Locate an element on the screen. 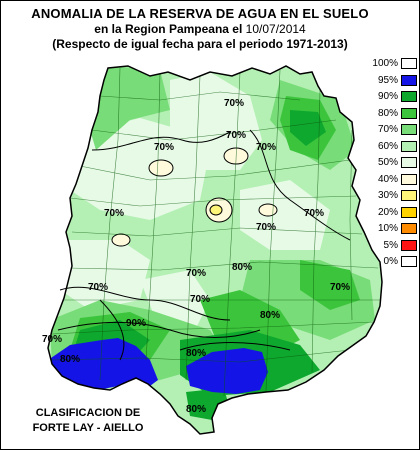 The width and height of the screenshot is (420, 450). fill-95-southwest is located at coordinates (103, 365).